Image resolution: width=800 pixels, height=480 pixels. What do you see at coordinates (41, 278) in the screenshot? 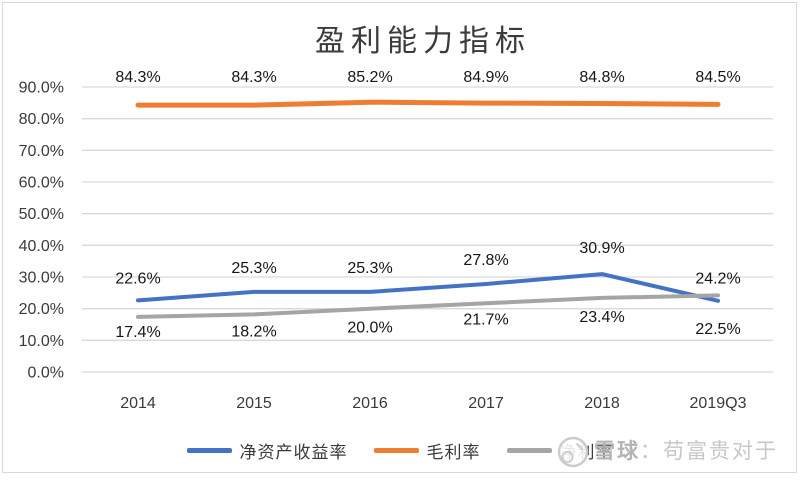
I see `y-tick-label: 30.0%` at bounding box center [41, 278].